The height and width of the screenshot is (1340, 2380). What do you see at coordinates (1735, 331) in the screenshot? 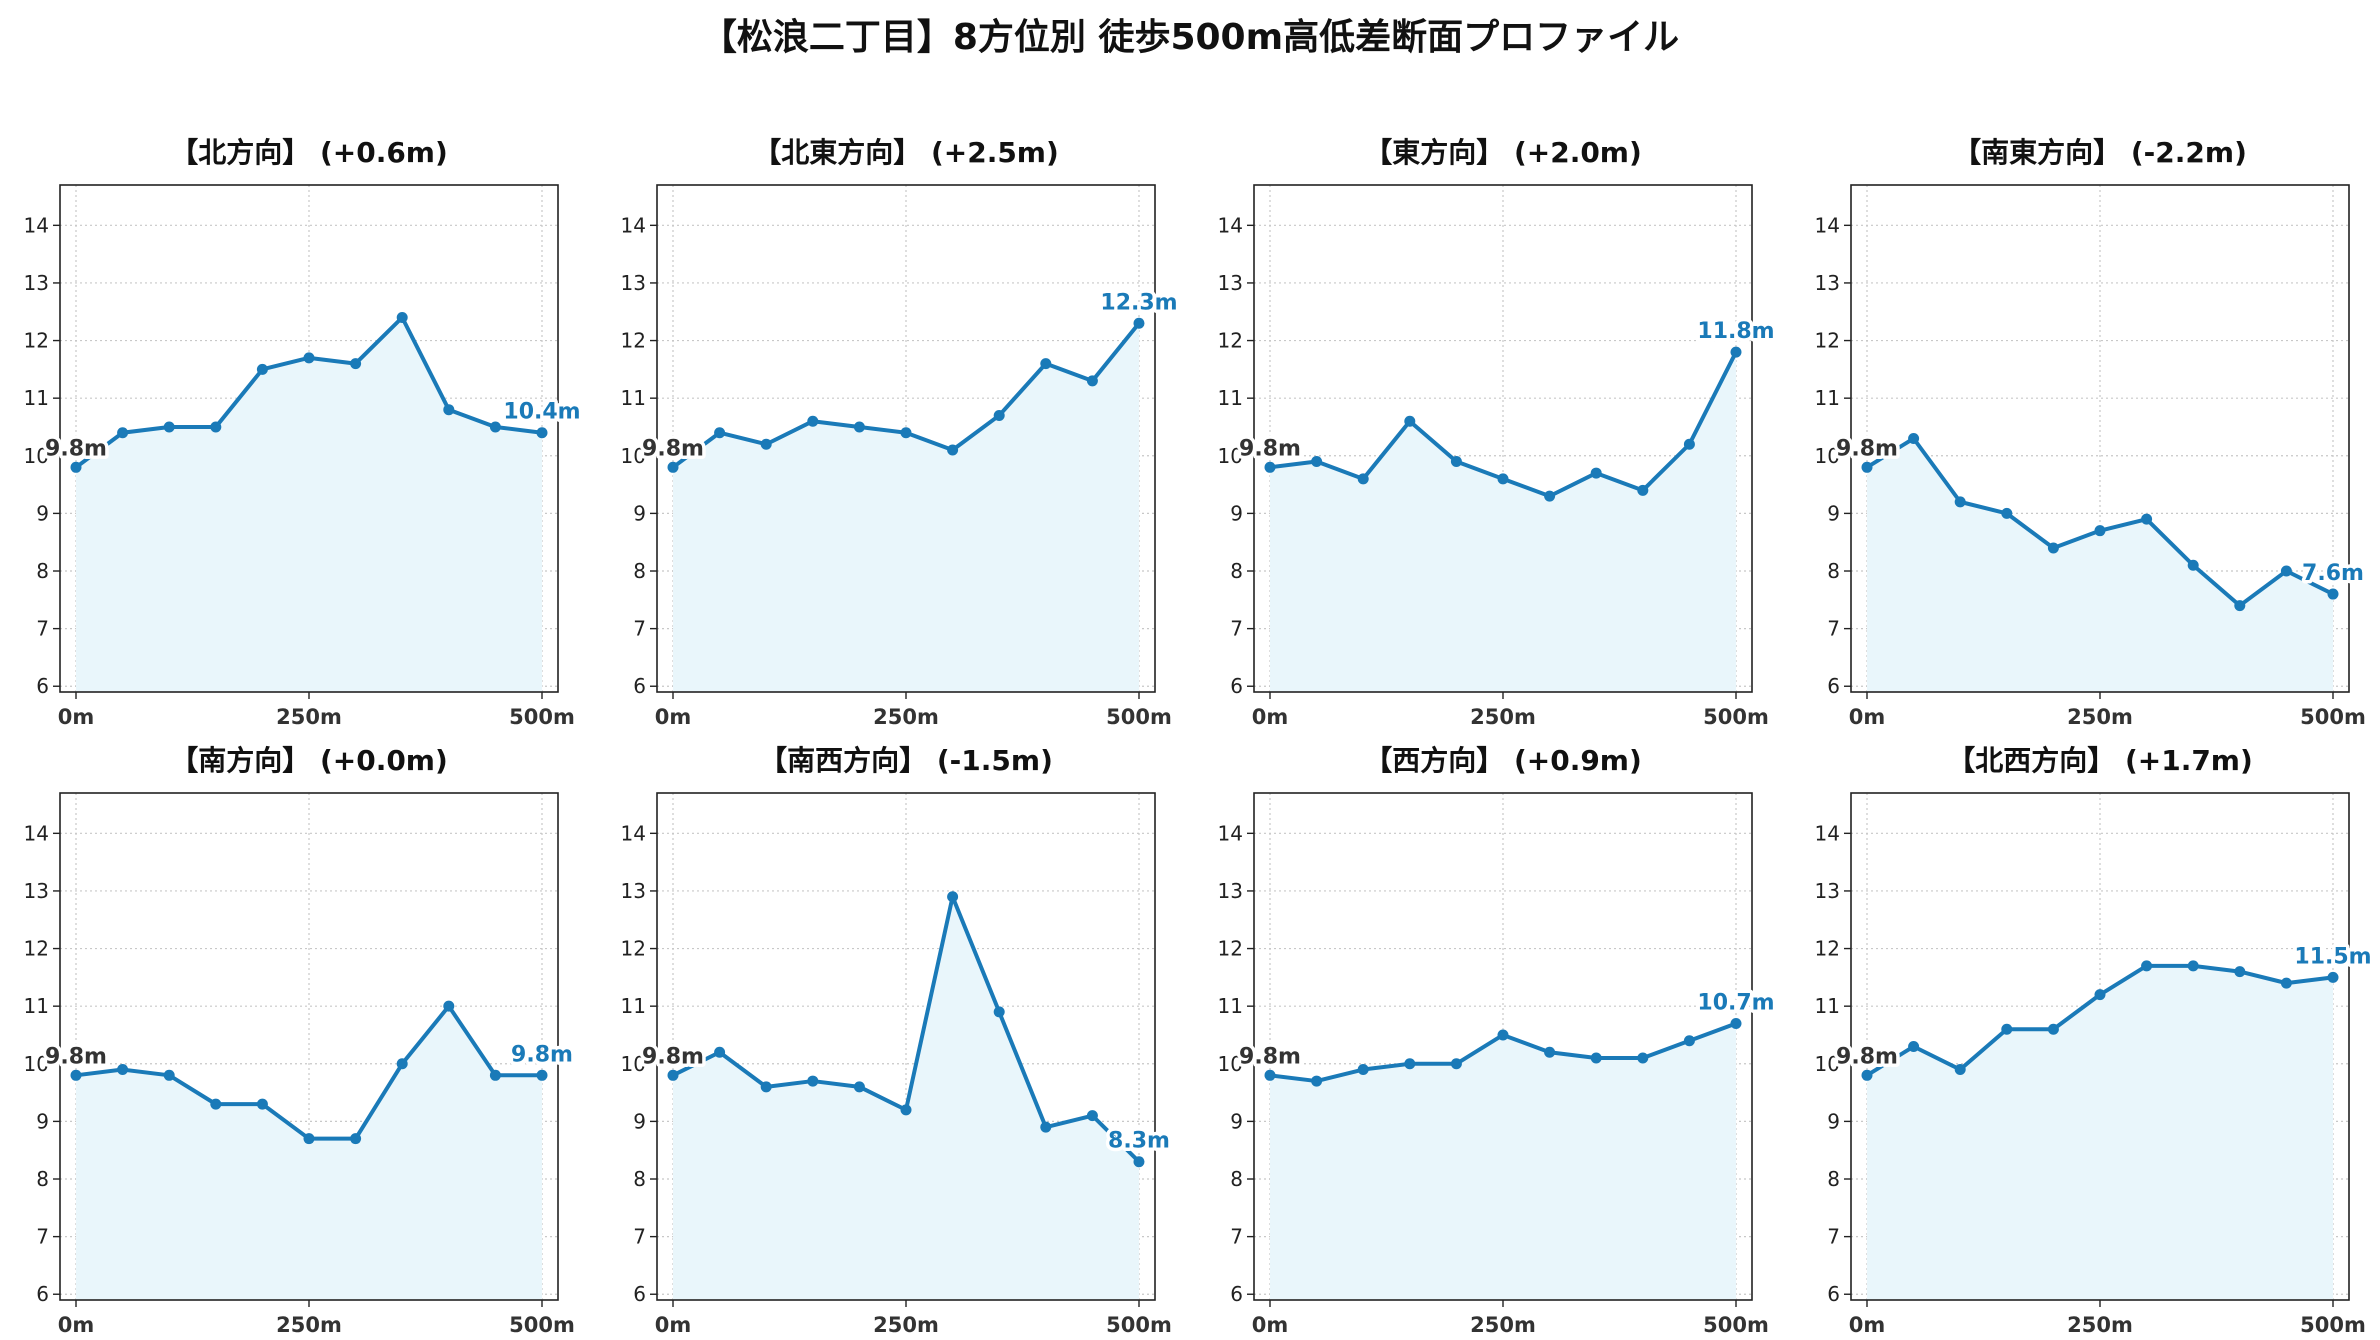
I see `end-elevation-label: 11.8m` at bounding box center [1735, 331].